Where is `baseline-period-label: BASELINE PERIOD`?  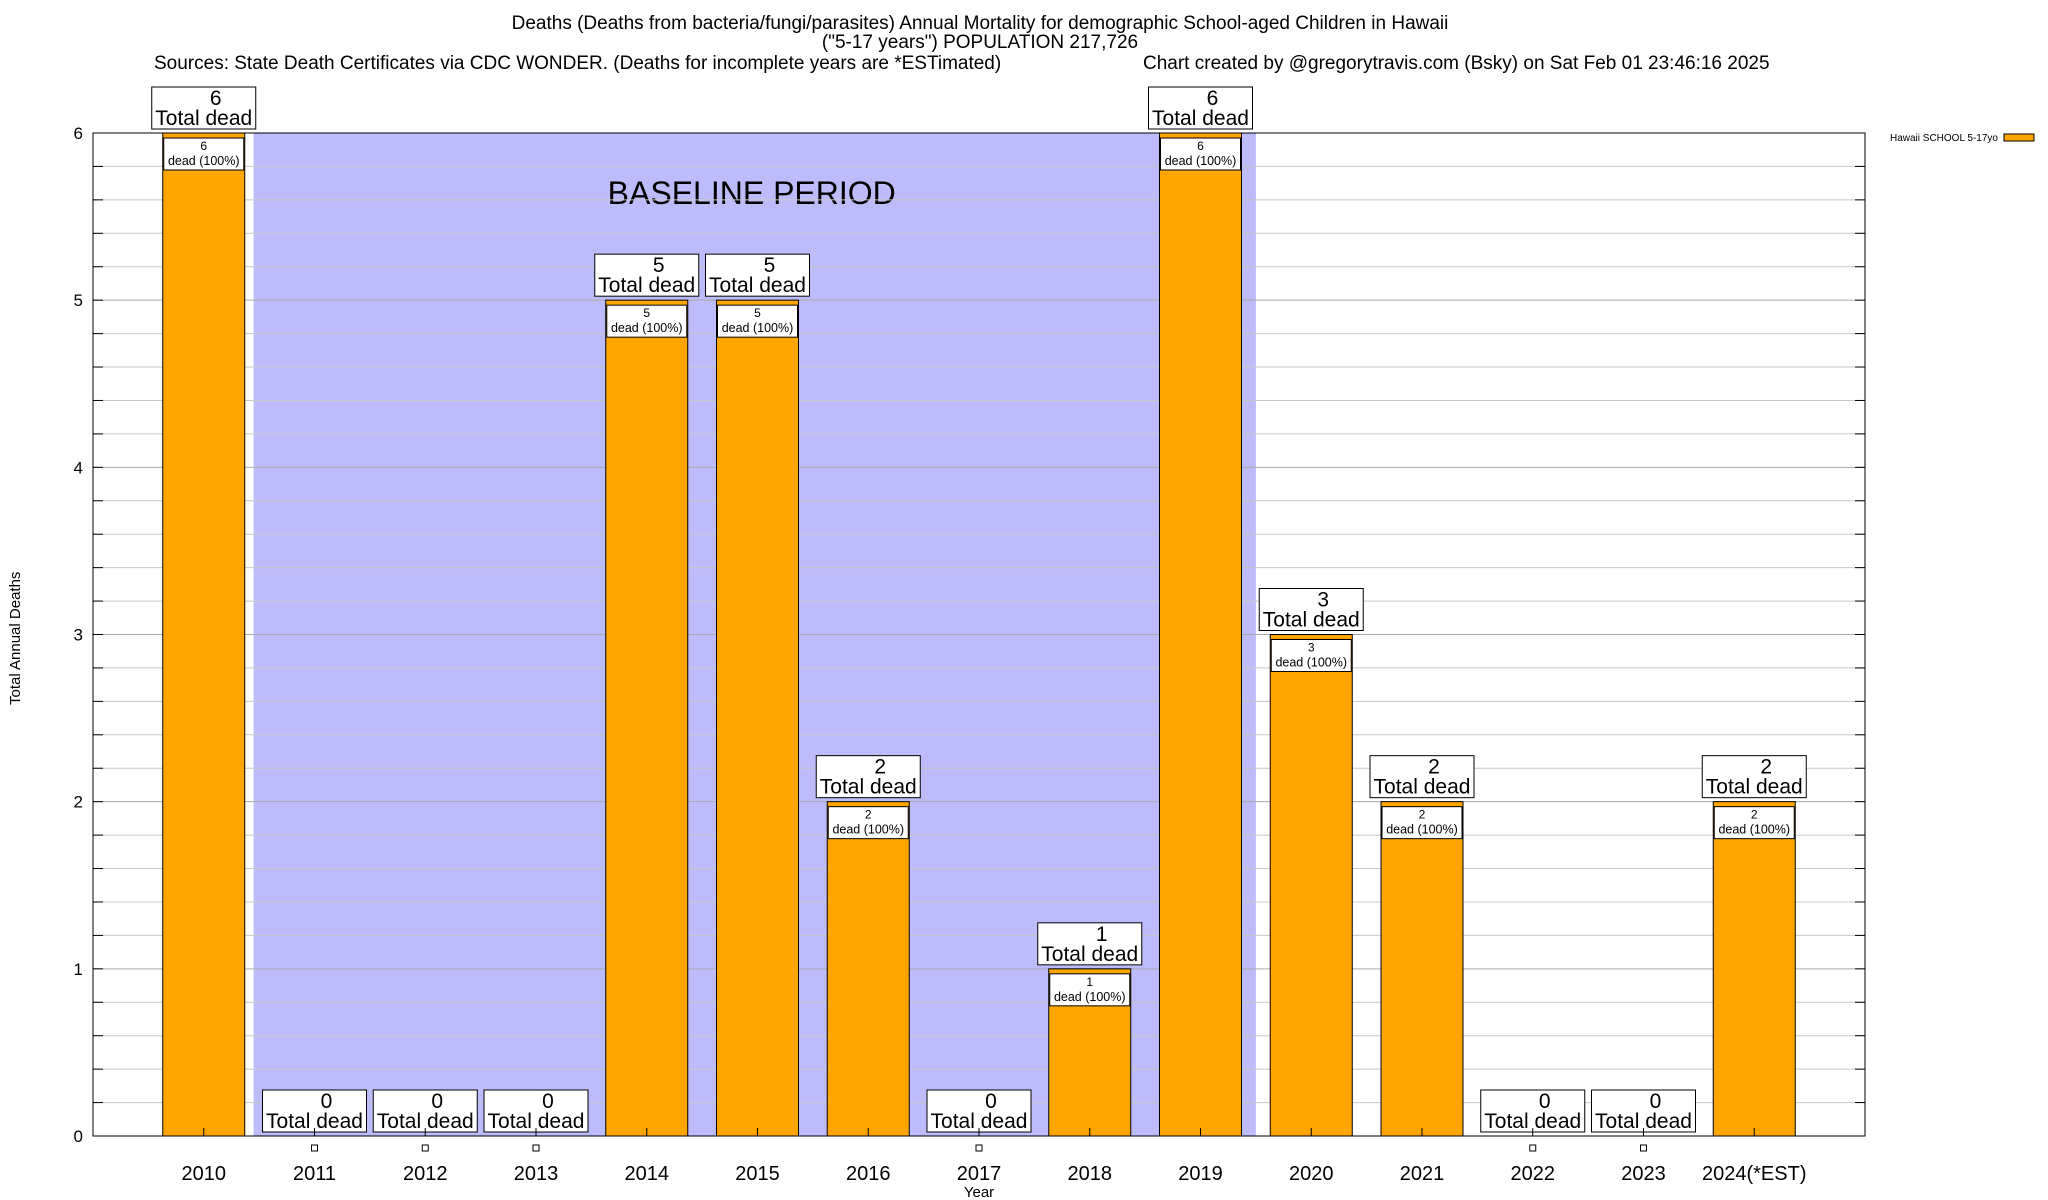
baseline-period-label: BASELINE PERIOD is located at coordinates (752, 193).